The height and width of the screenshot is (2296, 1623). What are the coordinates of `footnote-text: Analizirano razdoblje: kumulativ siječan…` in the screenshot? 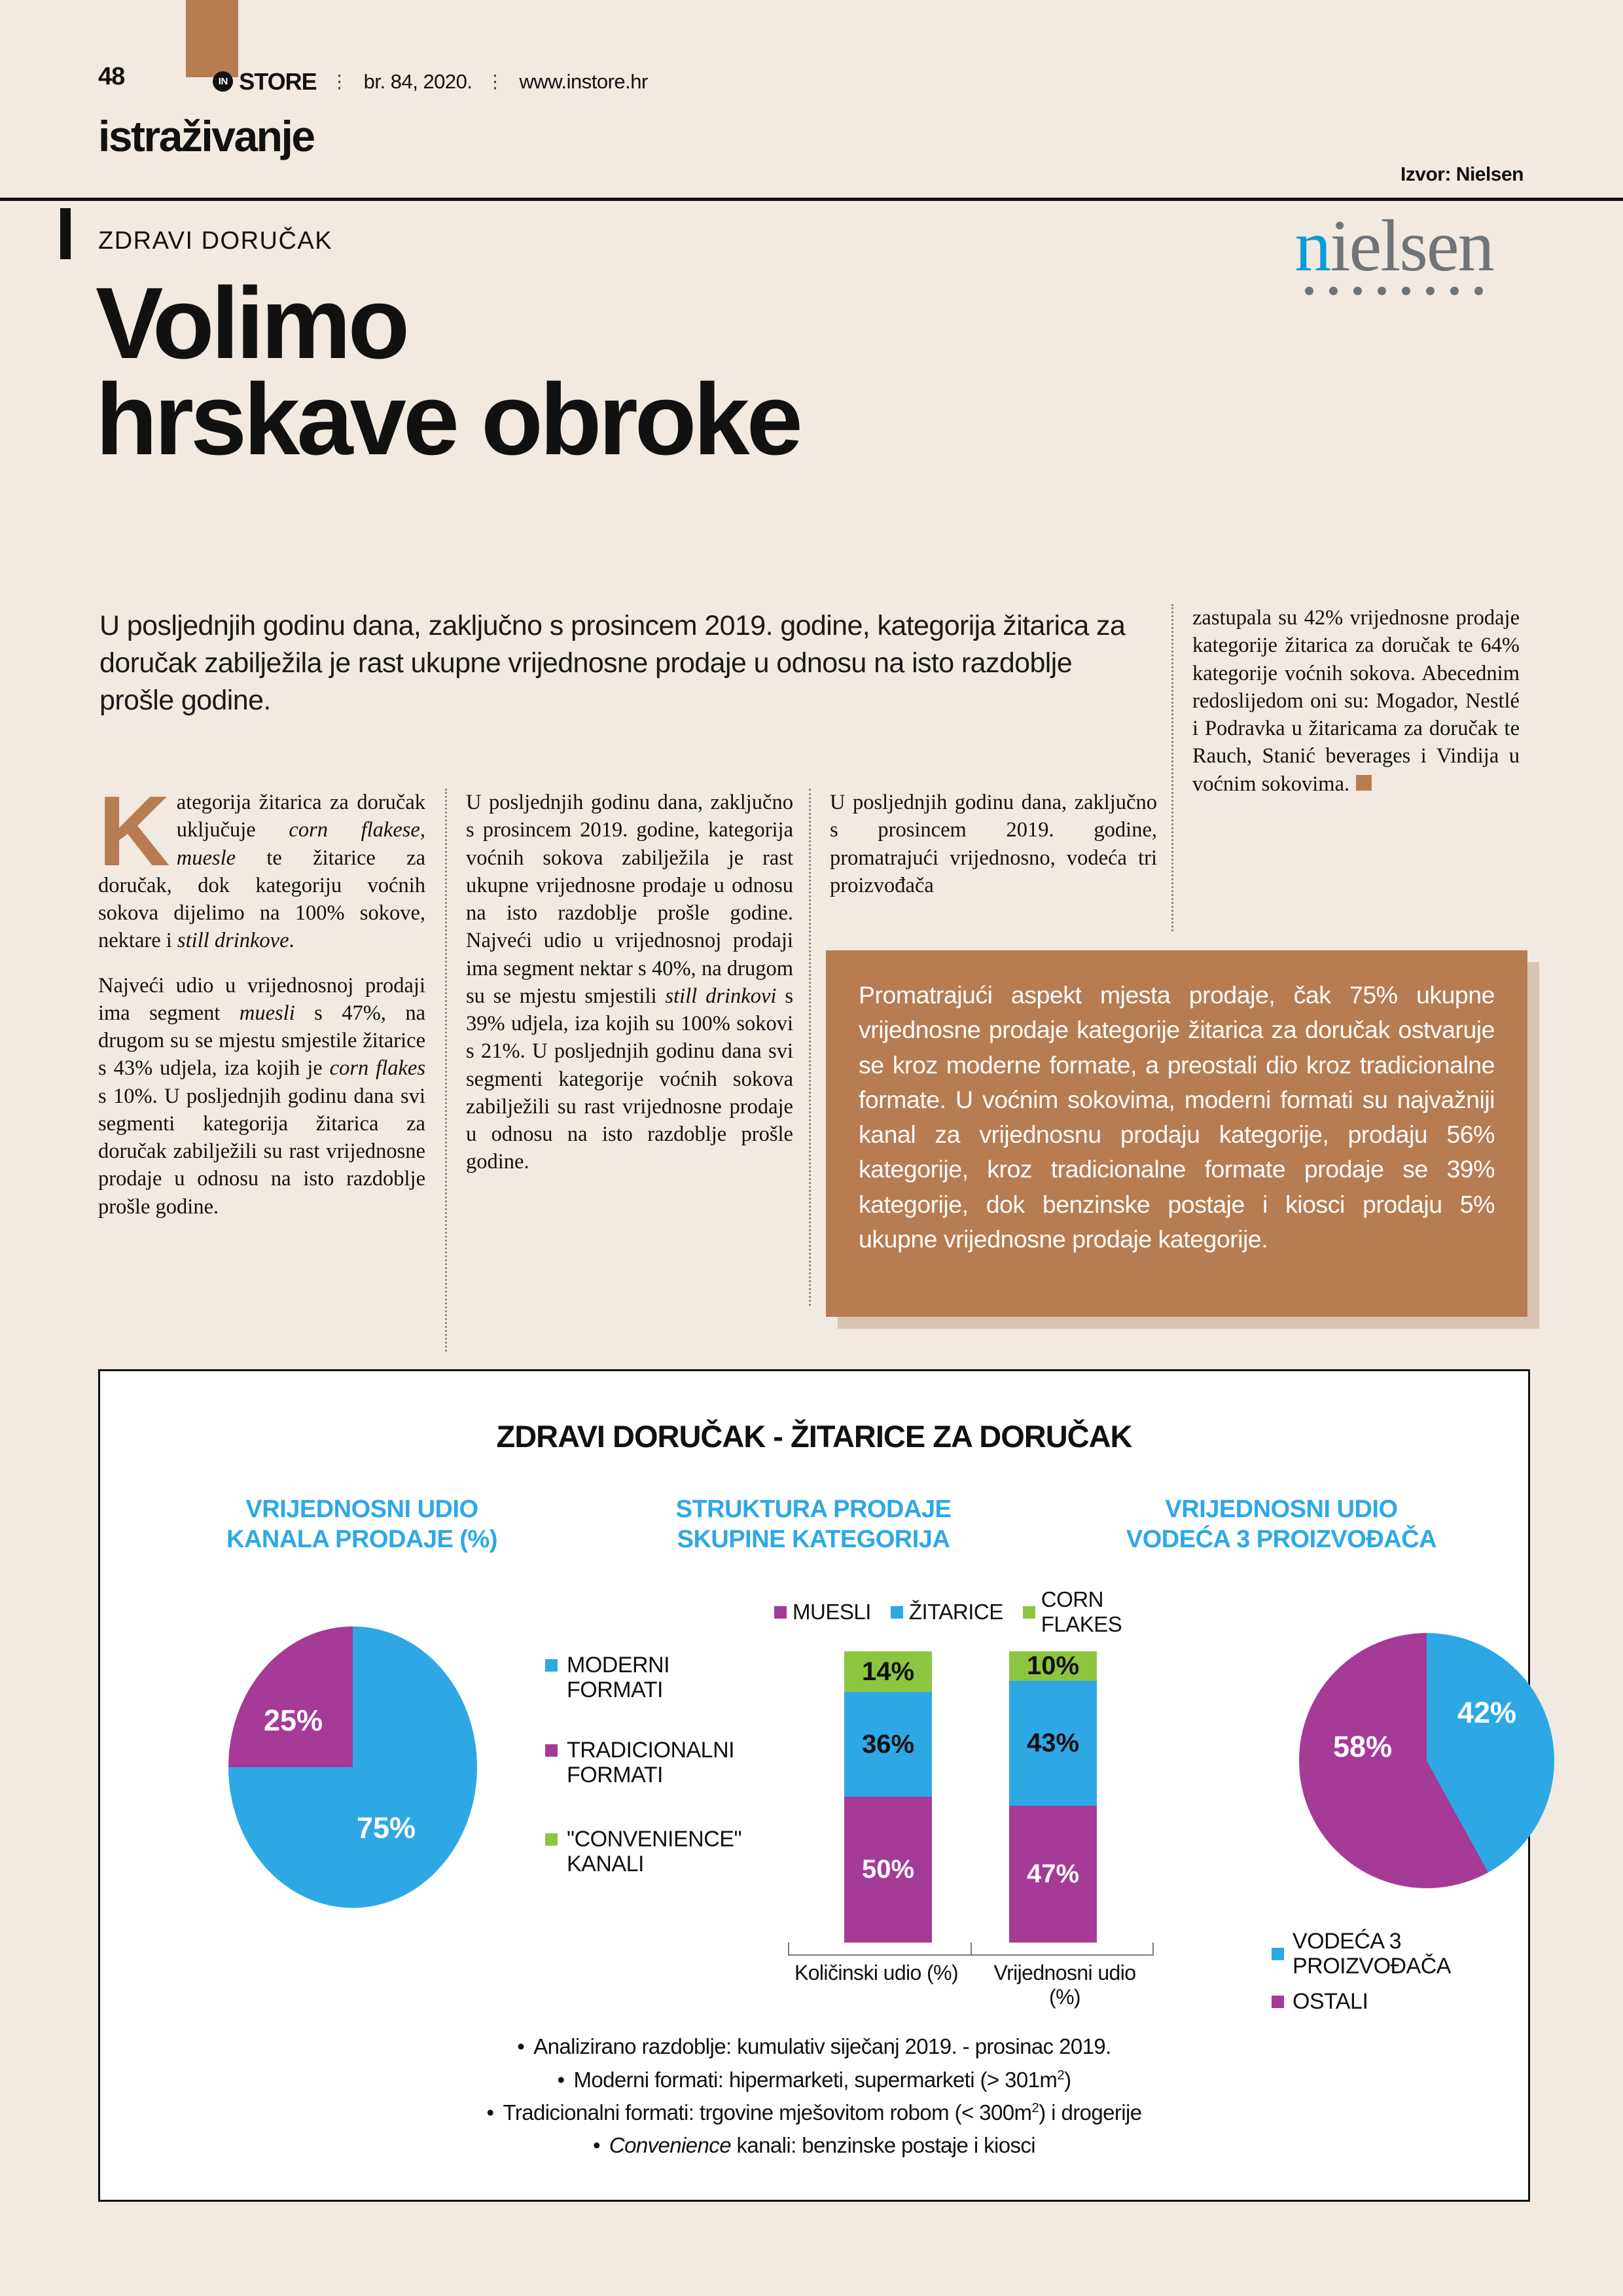 It's located at (822, 2046).